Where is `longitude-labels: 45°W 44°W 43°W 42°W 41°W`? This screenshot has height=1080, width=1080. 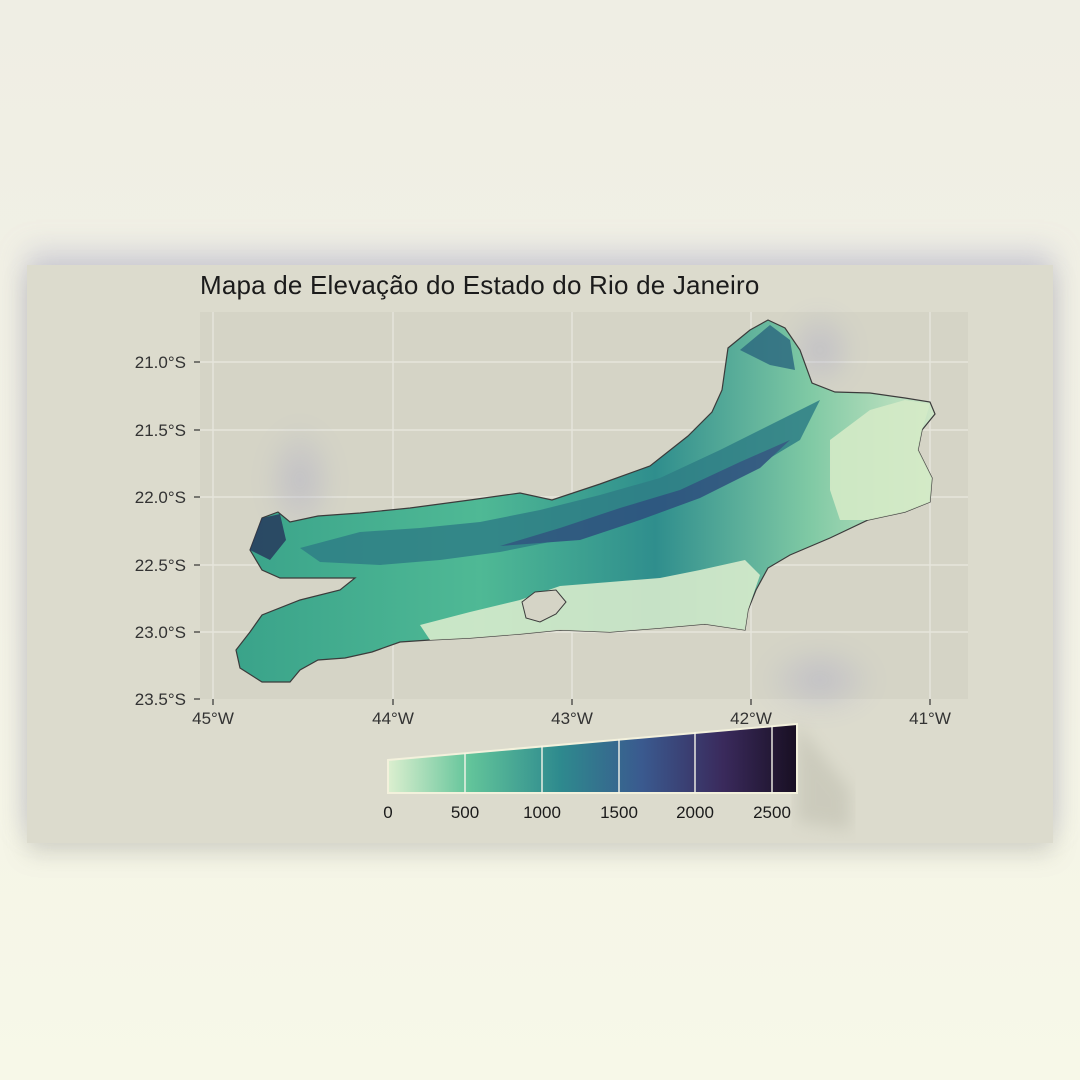 longitude-labels: 45°W 44°W 43°W 42°W 41°W is located at coordinates (571, 718).